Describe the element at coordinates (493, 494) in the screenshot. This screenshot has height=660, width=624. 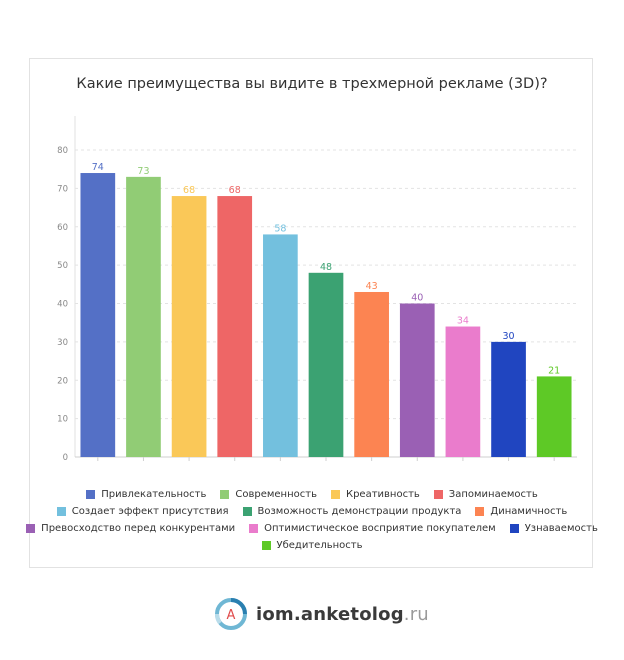
I see `legend-label: Запоминаемость` at that location.